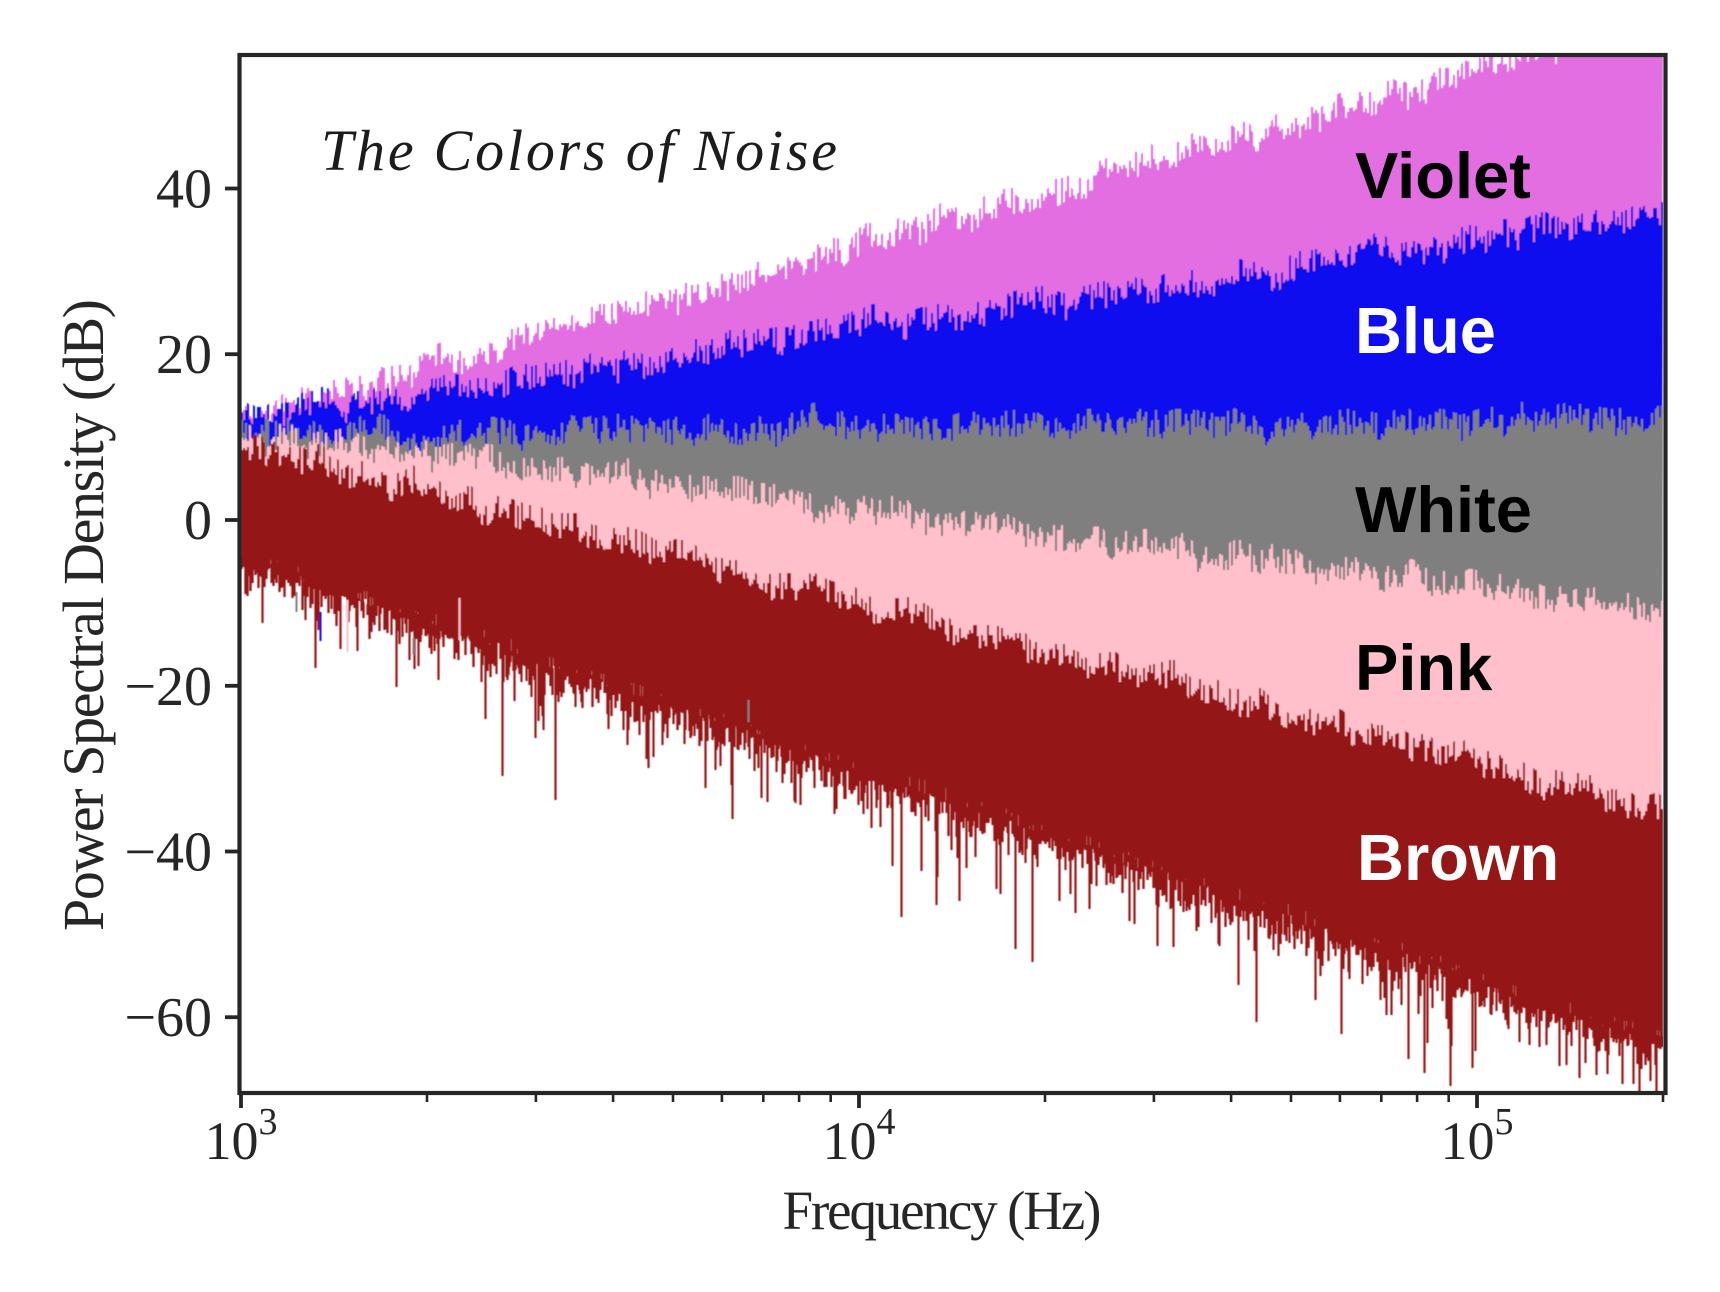  What do you see at coordinates (1477, 1136) in the screenshot?
I see `svg-text: 105` at bounding box center [1477, 1136].